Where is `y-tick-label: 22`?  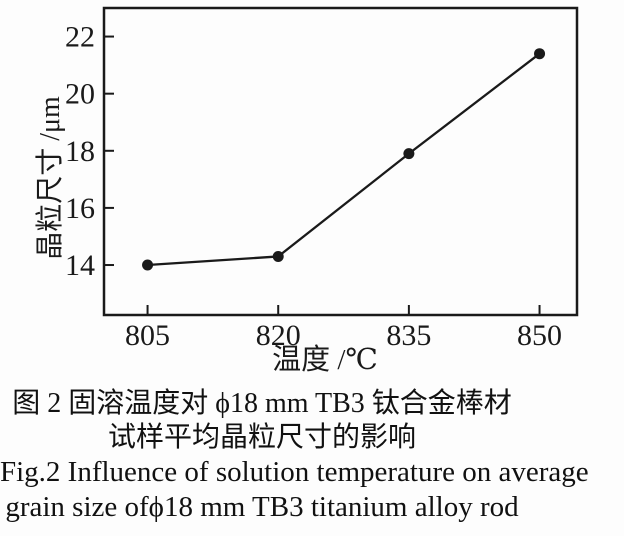 y-tick-label: 22 is located at coordinates (80, 37).